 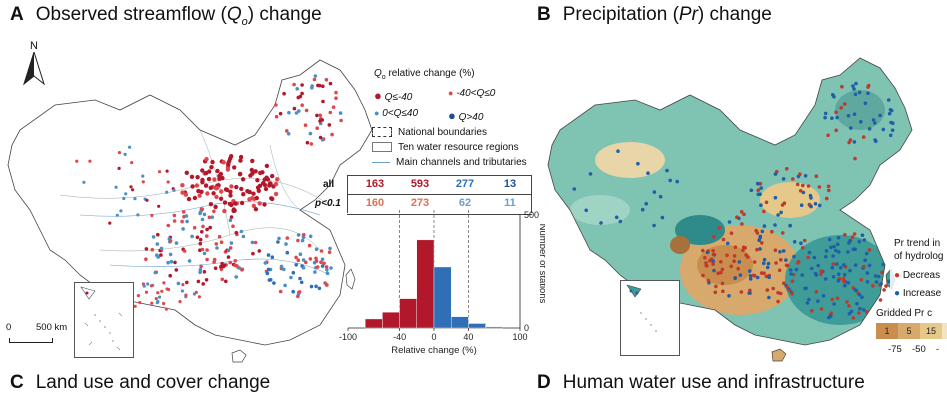 What do you see at coordinates (510, 203) in the screenshot?
I see `stat-p-4: 11` at bounding box center [510, 203].